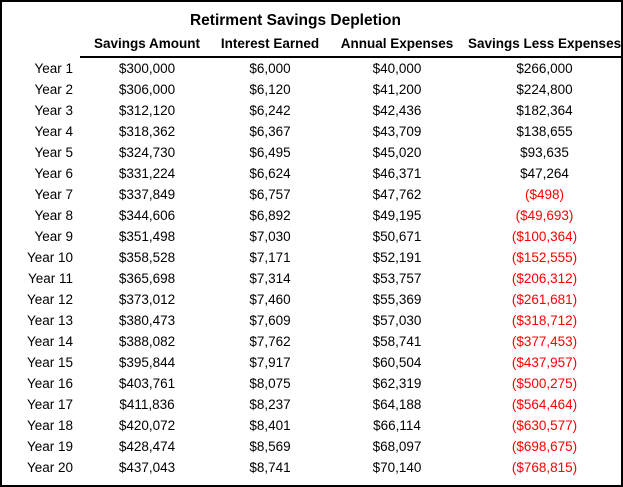  What do you see at coordinates (397, 320) in the screenshot?
I see `cell-annual-expenses: $57,030` at bounding box center [397, 320].